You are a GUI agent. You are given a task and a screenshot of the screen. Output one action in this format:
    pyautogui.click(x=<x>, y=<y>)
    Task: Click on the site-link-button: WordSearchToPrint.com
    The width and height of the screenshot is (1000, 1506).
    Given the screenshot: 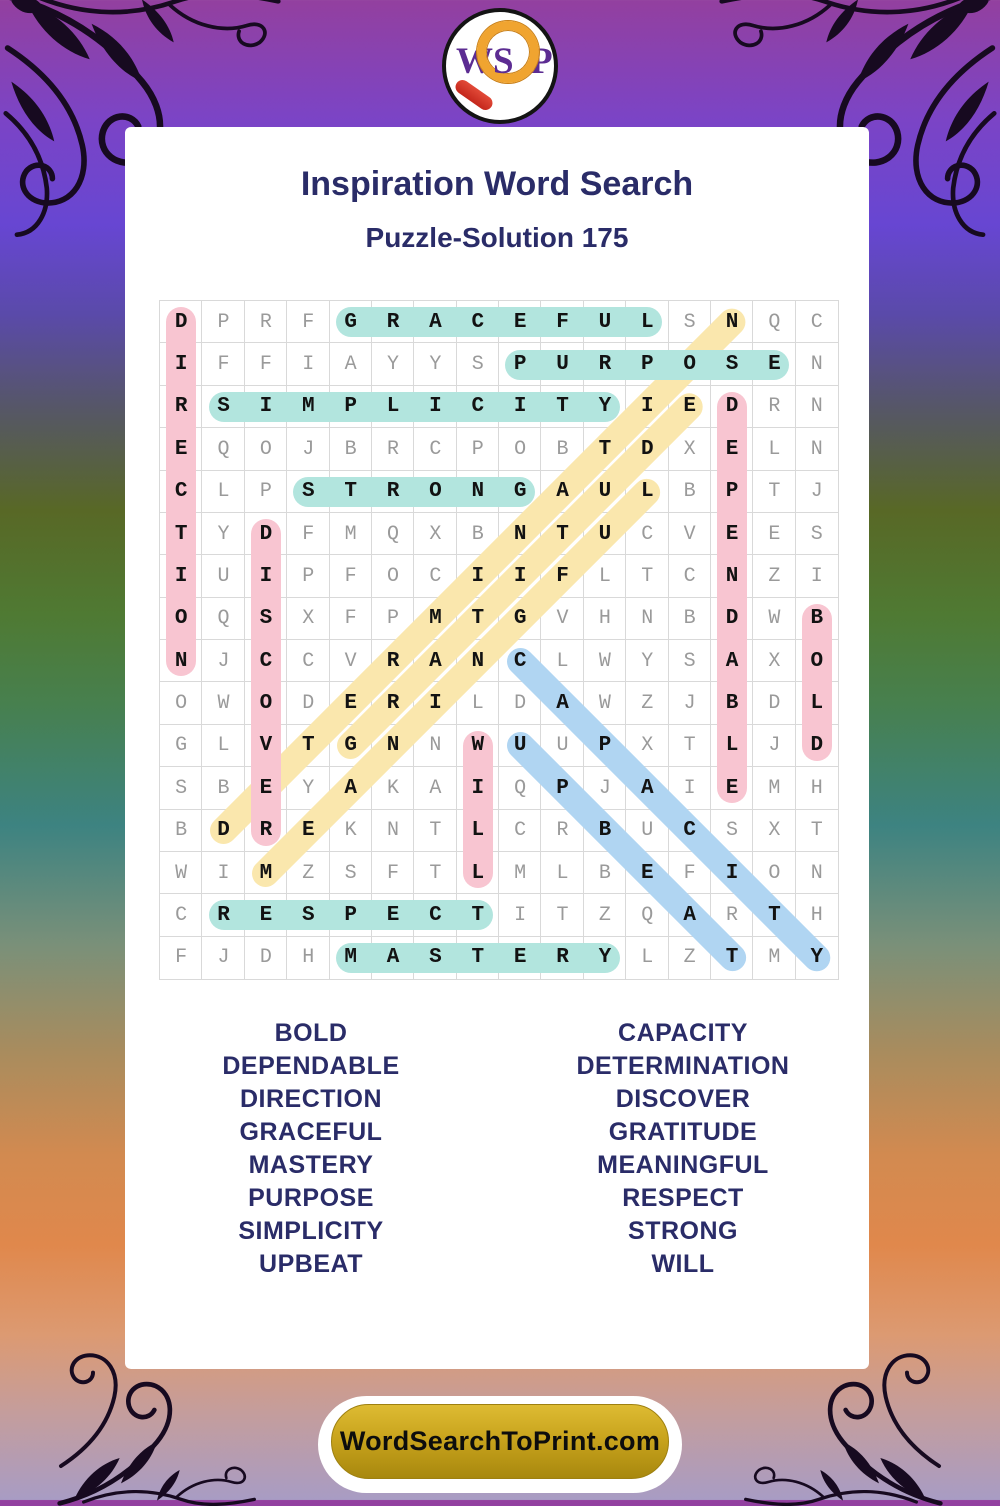 What is the action you would take?
    pyautogui.click(x=500, y=1441)
    